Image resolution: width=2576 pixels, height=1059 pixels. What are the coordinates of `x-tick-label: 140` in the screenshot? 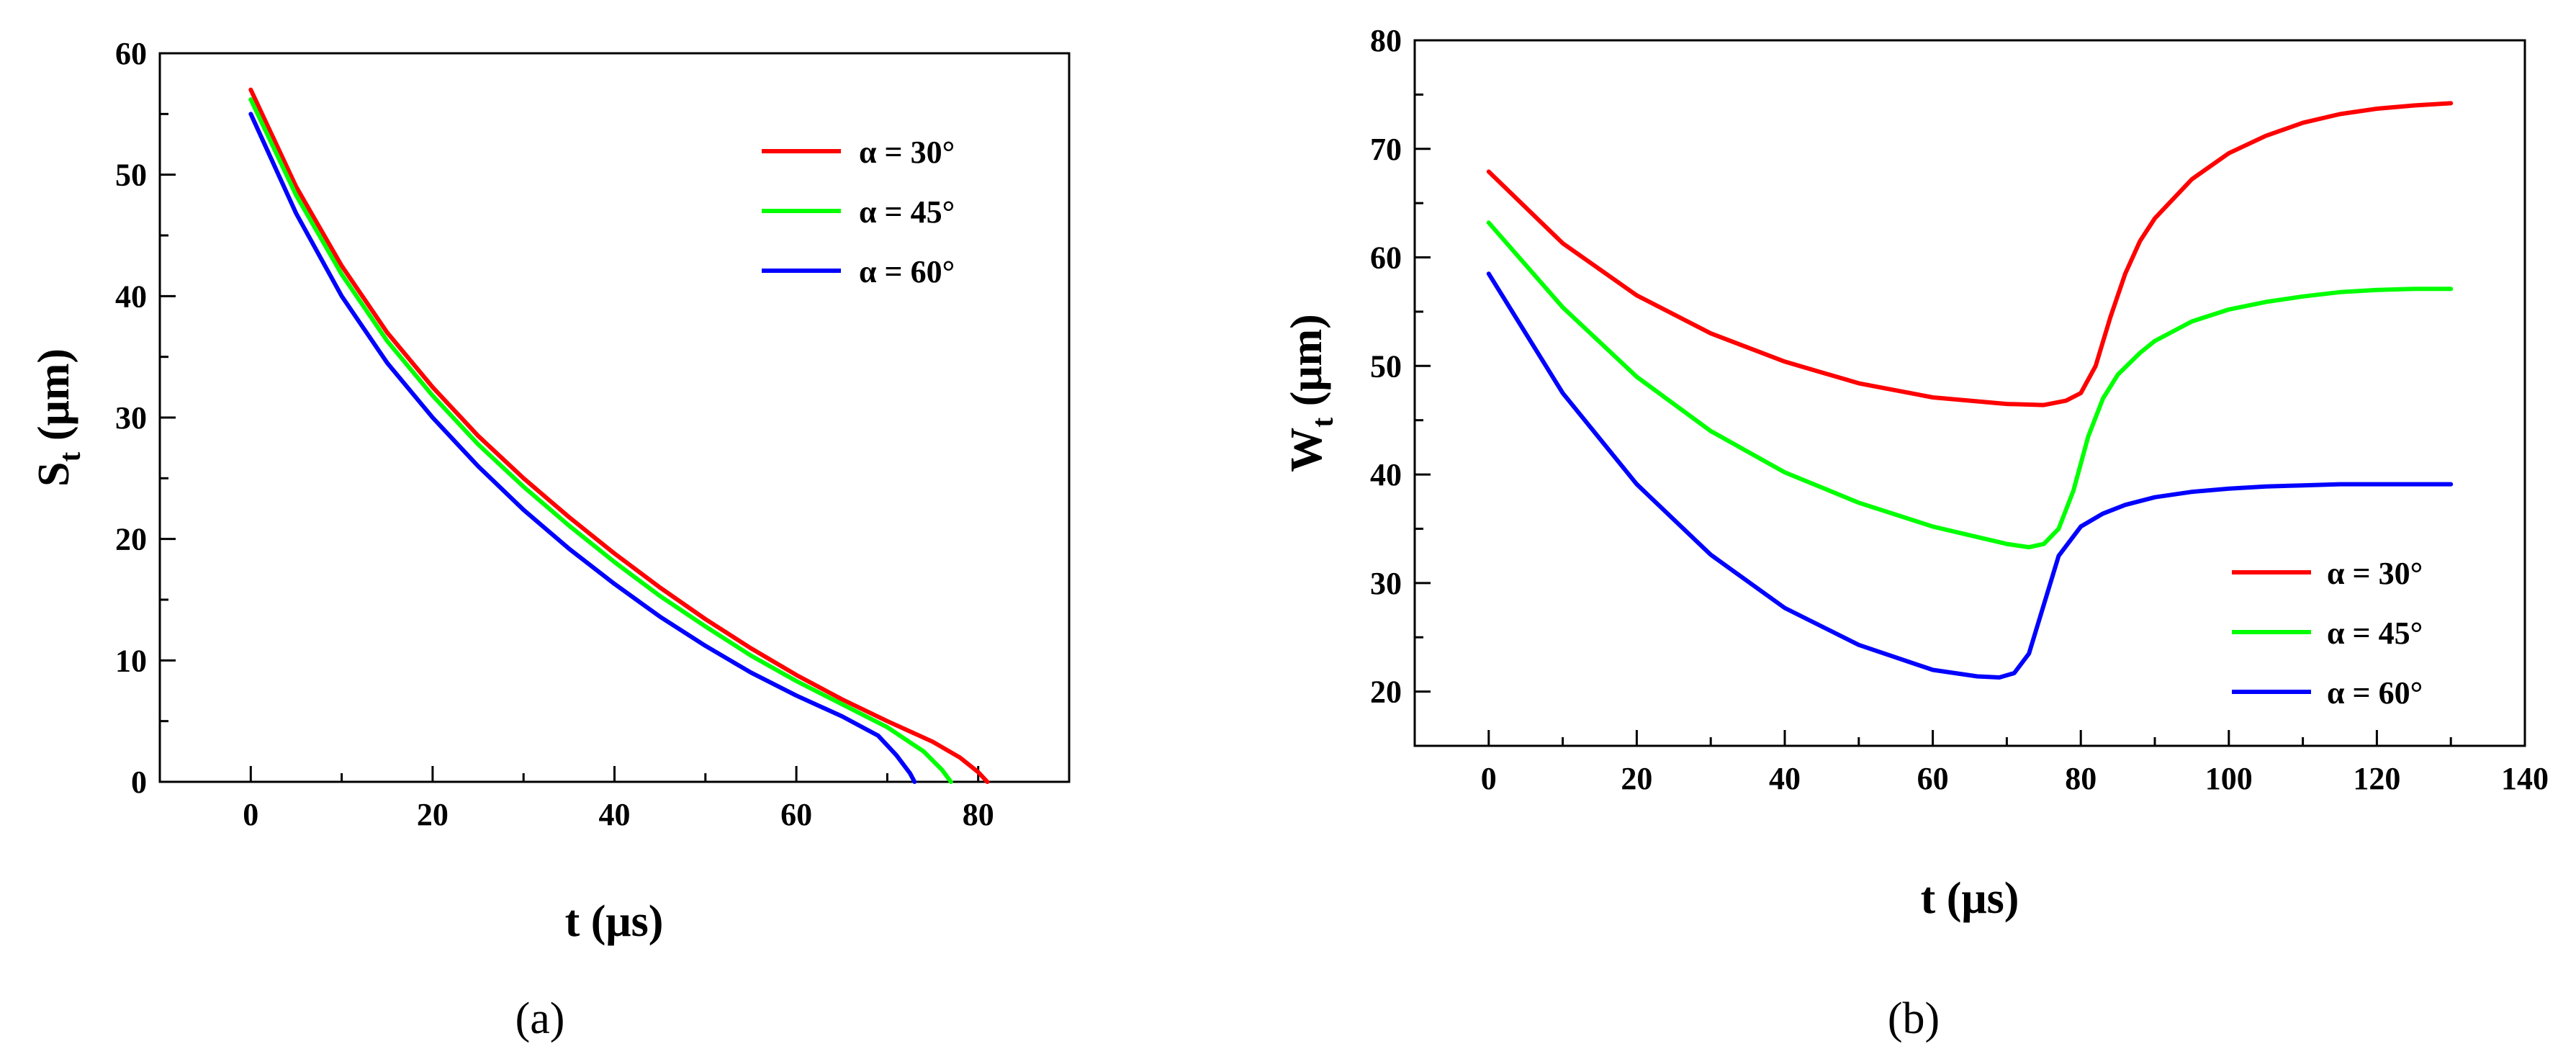 It's located at (2525, 778).